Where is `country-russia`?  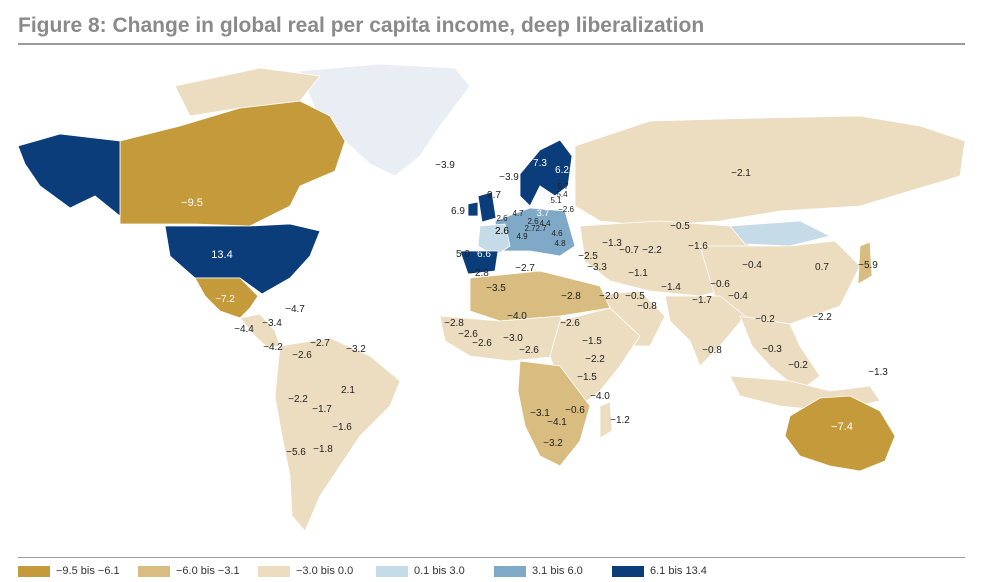 country-russia is located at coordinates (770, 171).